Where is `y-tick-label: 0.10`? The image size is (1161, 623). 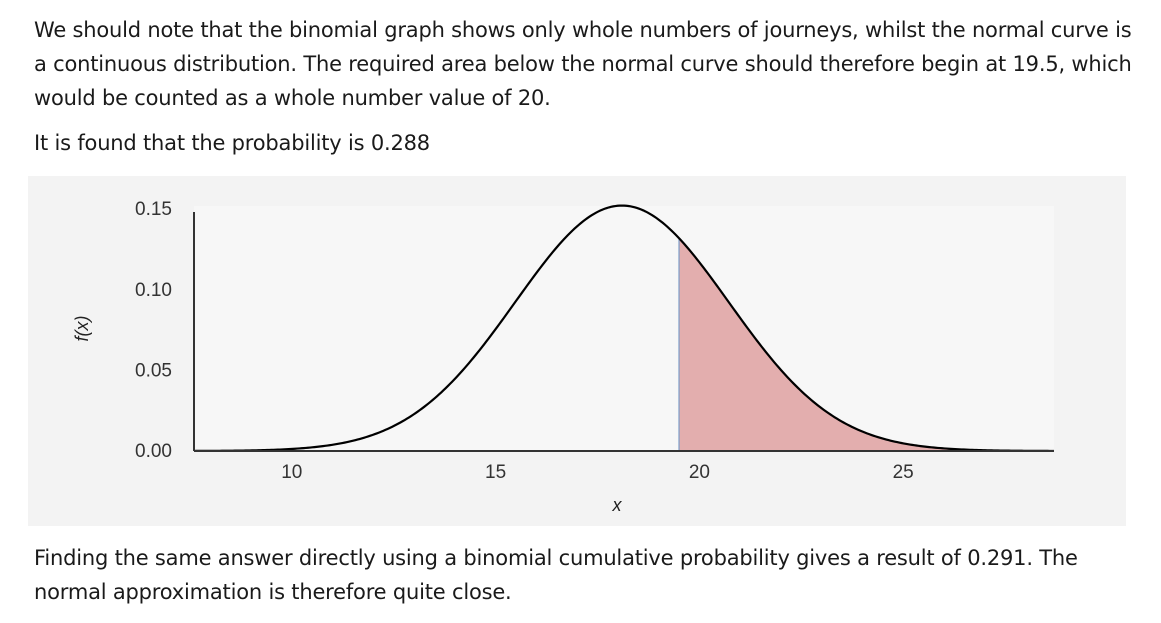 y-tick-label: 0.10 is located at coordinates (153, 290).